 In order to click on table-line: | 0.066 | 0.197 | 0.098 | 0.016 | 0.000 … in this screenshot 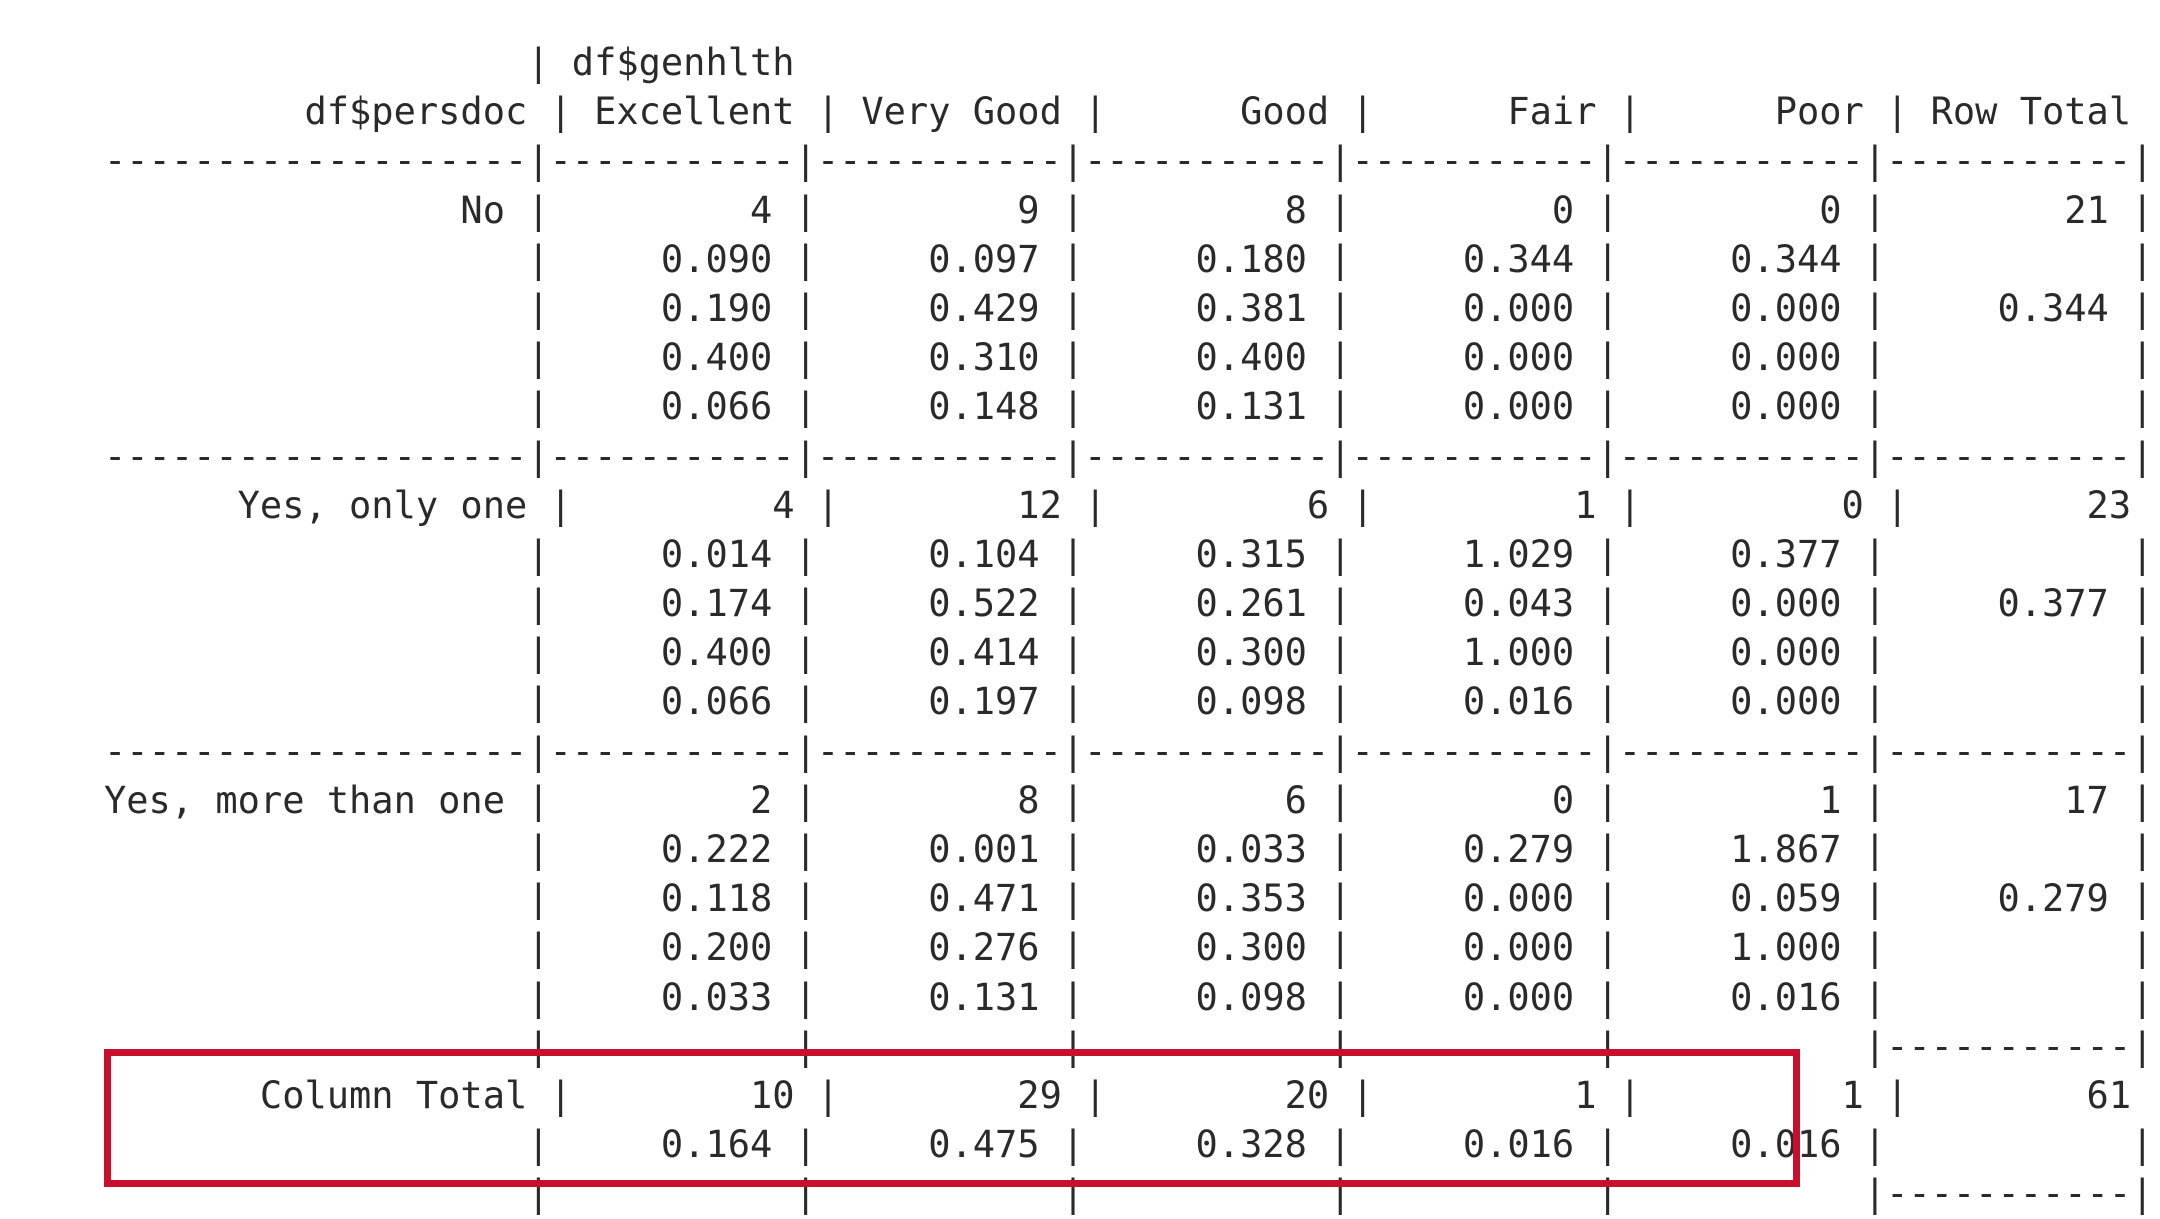, I will do `click(1129, 702)`.